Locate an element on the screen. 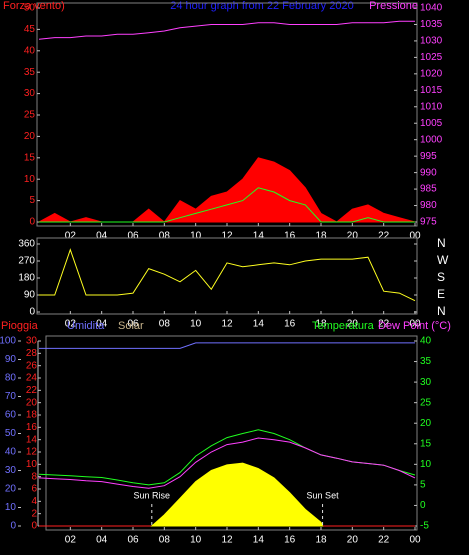 The image size is (469, 555). y-tick-label: 1025 is located at coordinates (431, 57).